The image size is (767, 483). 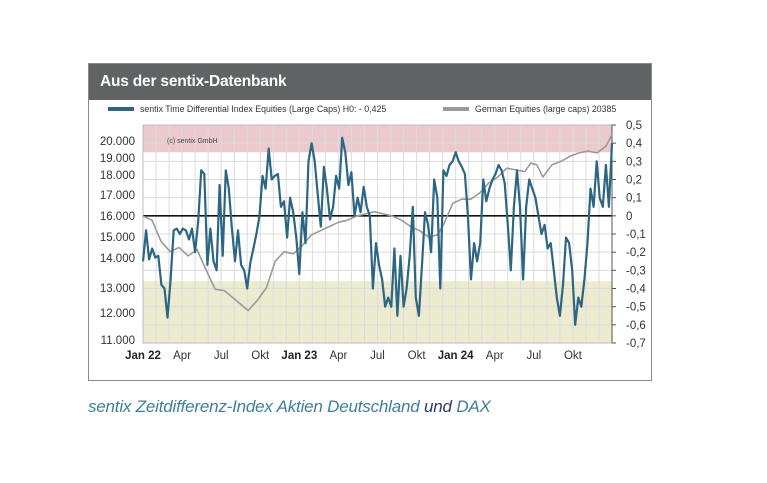 What do you see at coordinates (438, 406) in the screenshot?
I see `caption-and: und` at bounding box center [438, 406].